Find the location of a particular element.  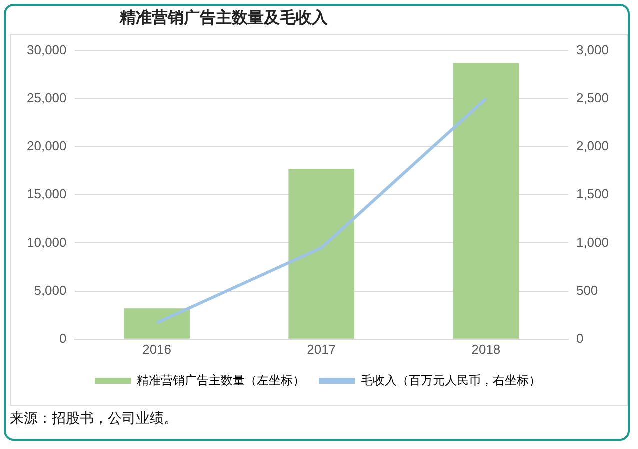

y2-tick-label: 1,000 is located at coordinates (593, 242).